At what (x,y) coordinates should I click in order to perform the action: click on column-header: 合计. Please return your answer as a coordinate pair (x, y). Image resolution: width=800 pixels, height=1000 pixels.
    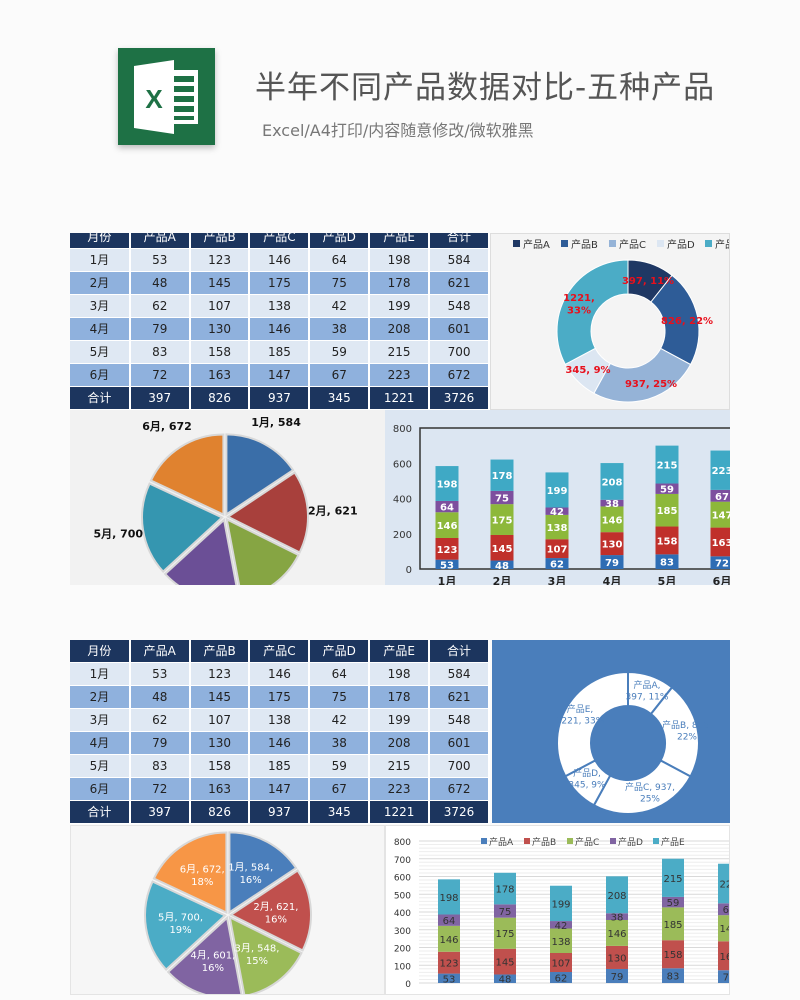
    Looking at the image, I should click on (459, 651).